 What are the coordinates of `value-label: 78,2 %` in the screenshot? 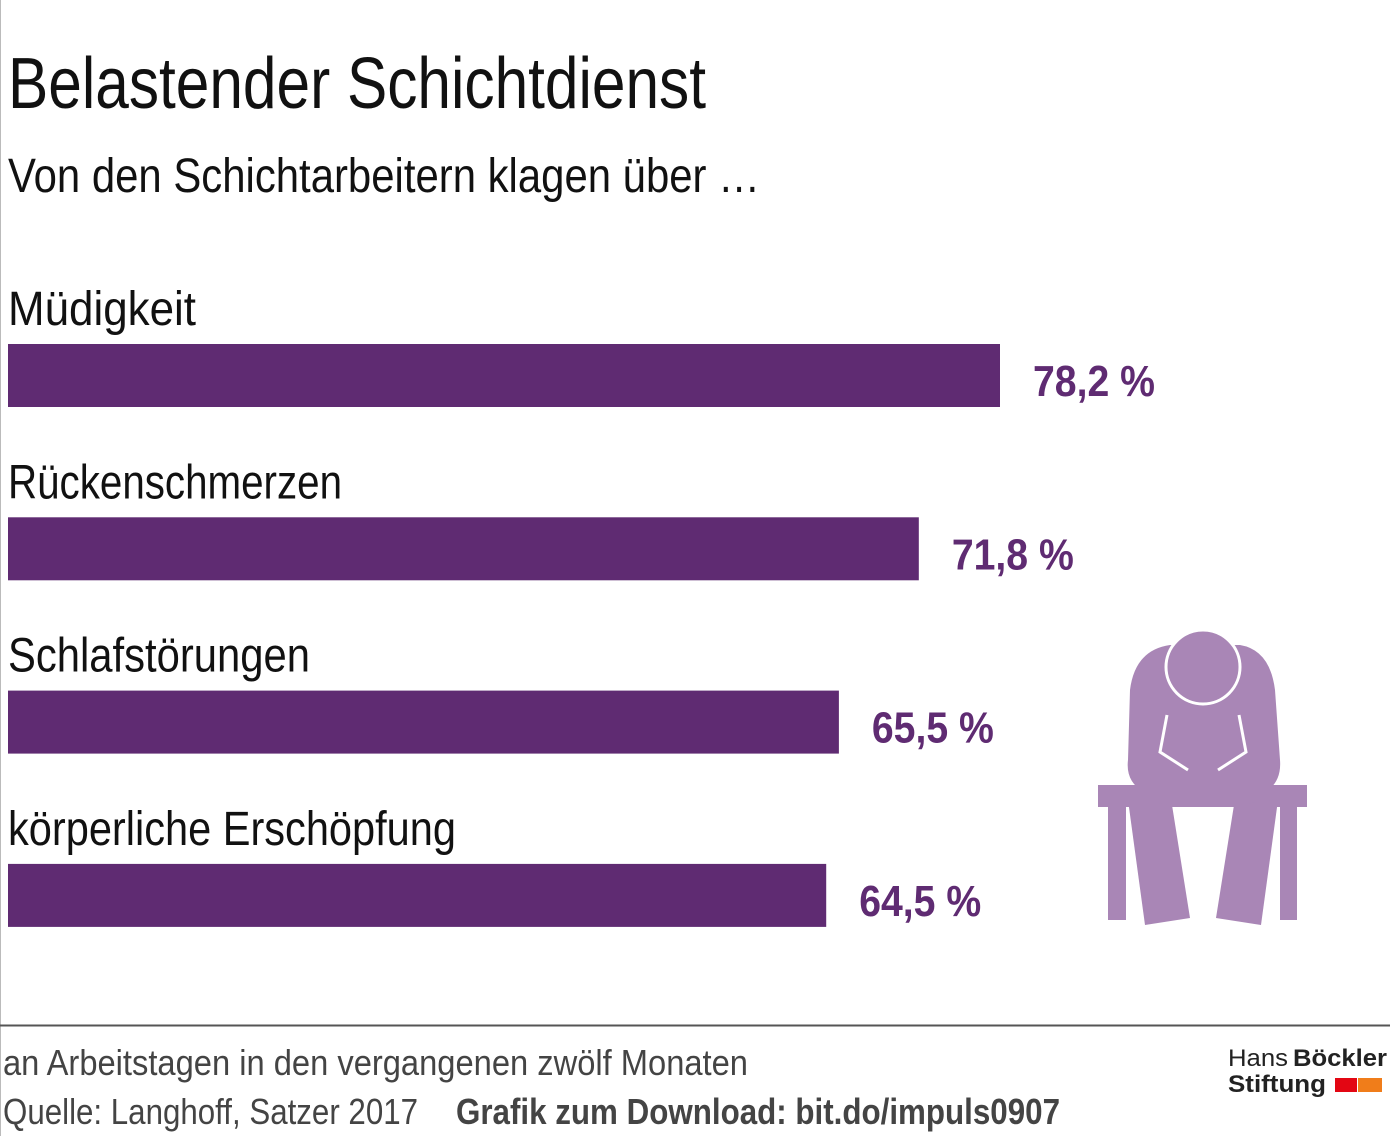 It's located at (1094, 381).